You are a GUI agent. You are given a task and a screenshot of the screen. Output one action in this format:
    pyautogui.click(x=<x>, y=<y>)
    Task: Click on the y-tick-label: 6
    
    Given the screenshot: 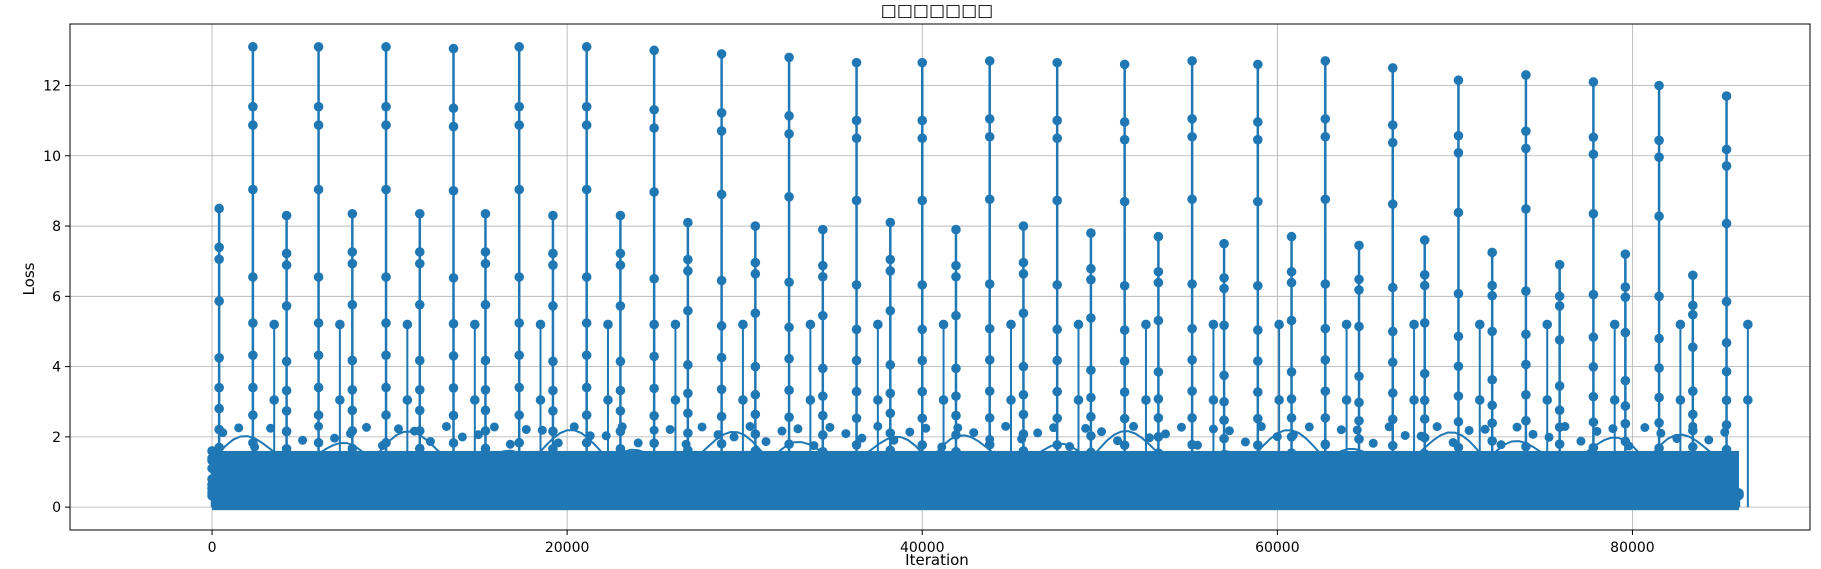 What is the action you would take?
    pyautogui.click(x=56, y=297)
    